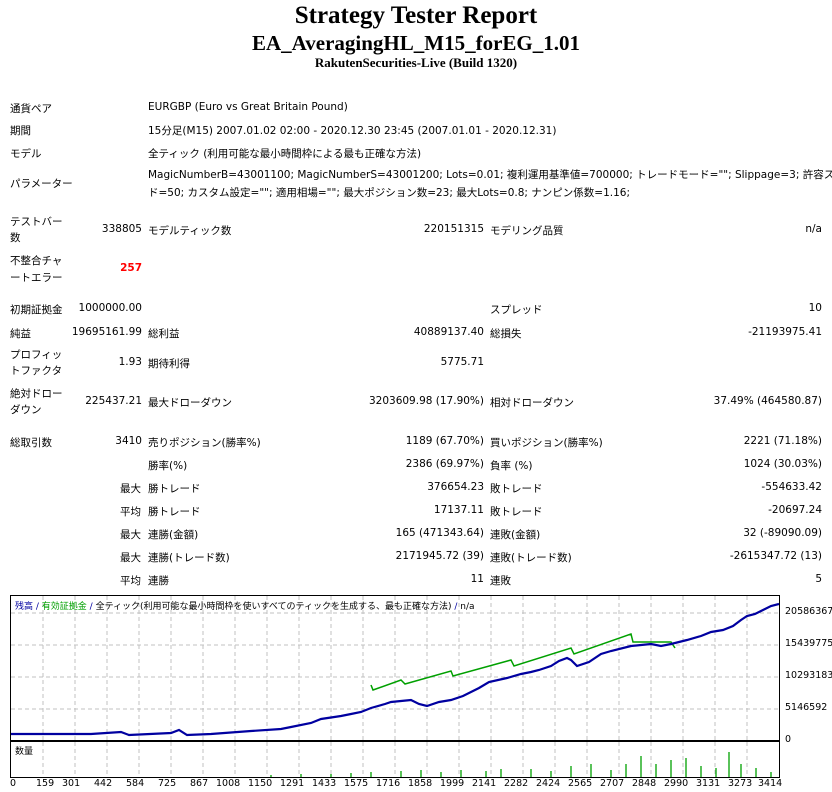 This screenshot has height=792, width=832. What do you see at coordinates (24, 607) in the screenshot?
I see `legend-balance: 残高` at bounding box center [24, 607].